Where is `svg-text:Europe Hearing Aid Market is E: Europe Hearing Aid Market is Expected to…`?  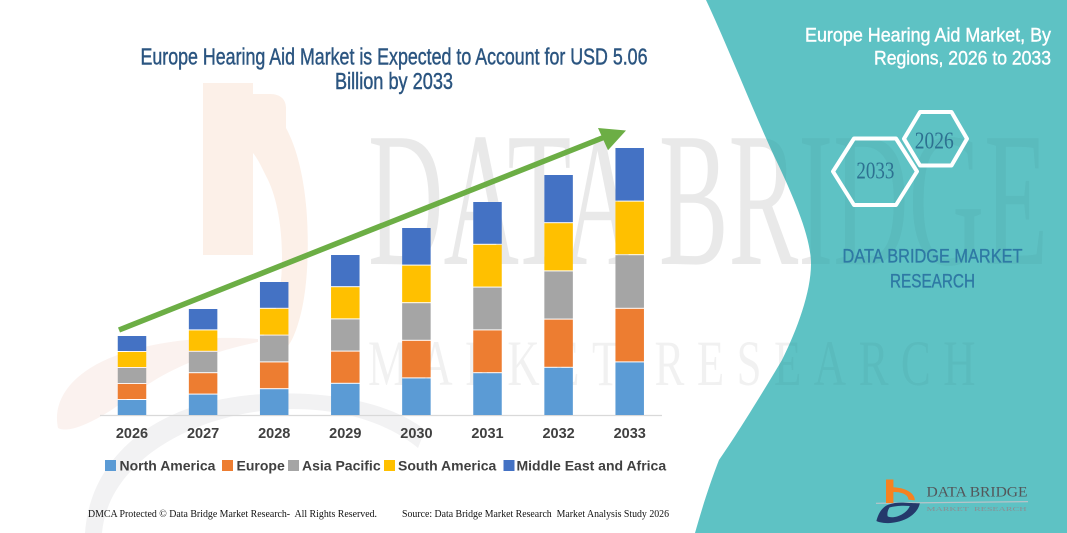
svg-text:Europe Hearing Aid Market is E: Europe Hearing Aid Market is Expected to… is located at coordinates (394, 56).